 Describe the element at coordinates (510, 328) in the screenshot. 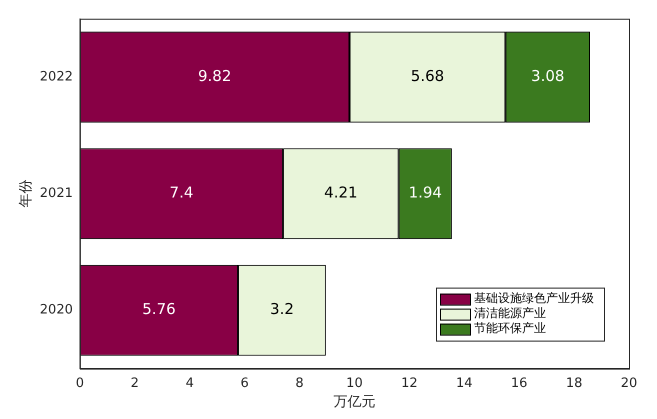

I see `legend-label: 节能环保产业` at that location.